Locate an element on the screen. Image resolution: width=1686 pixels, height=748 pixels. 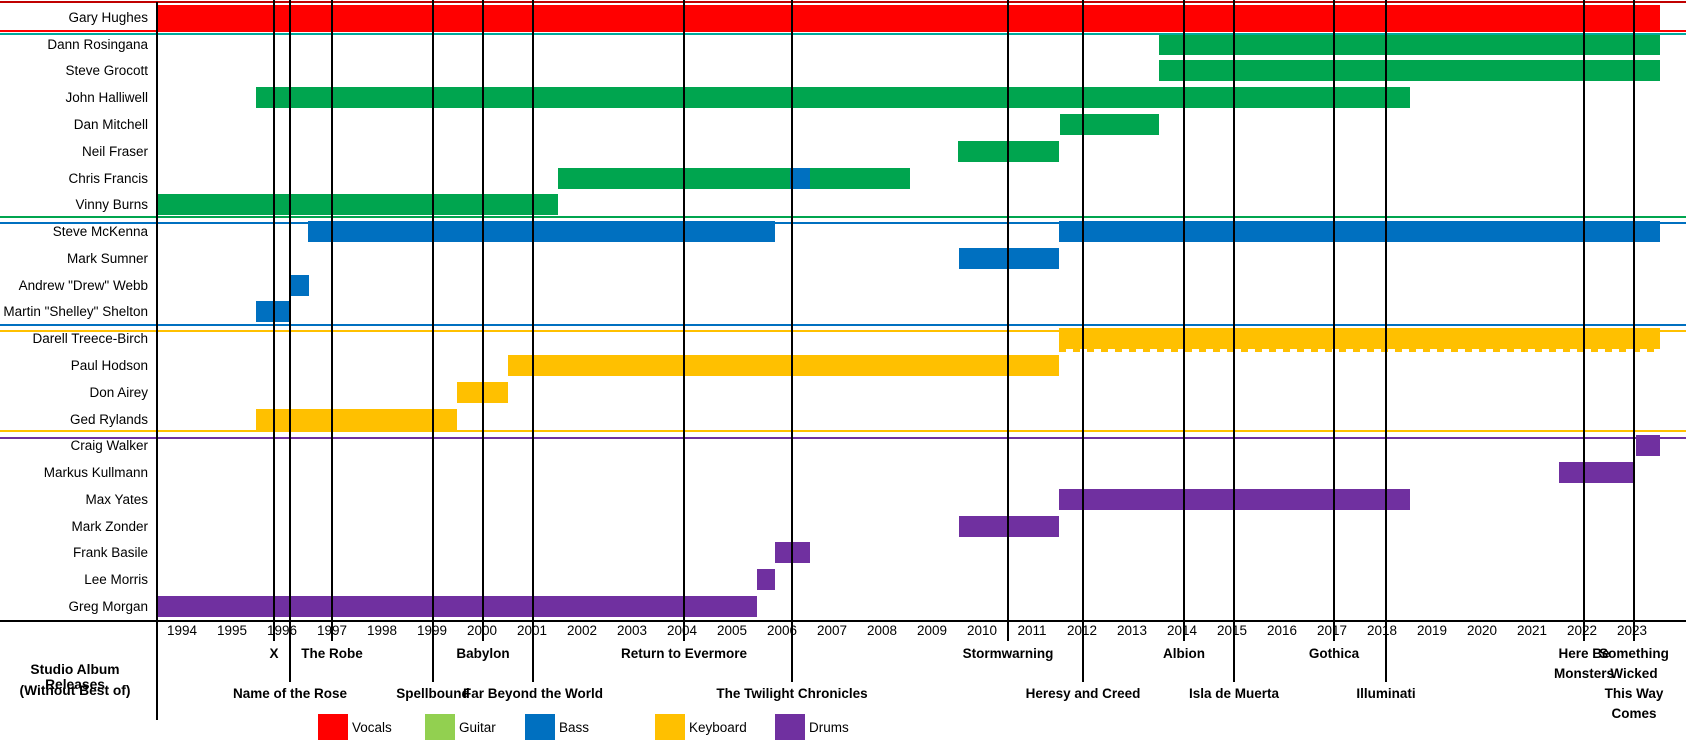
album-line-heresy-and-creed is located at coordinates (1083, 341).